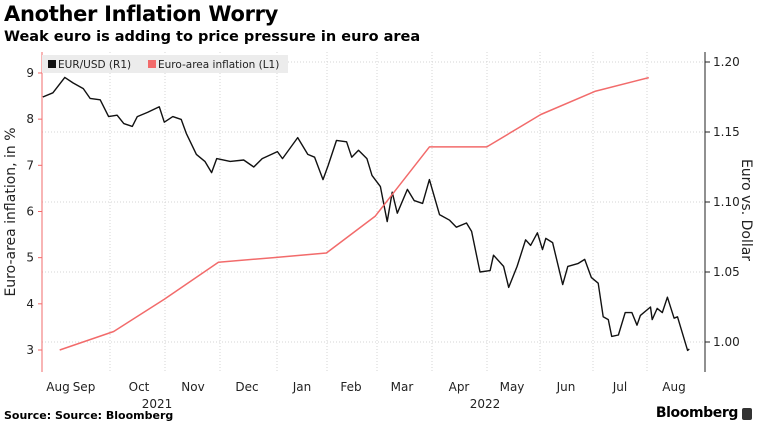  I want to click on x-tick-label: Oct, so click(139, 387).